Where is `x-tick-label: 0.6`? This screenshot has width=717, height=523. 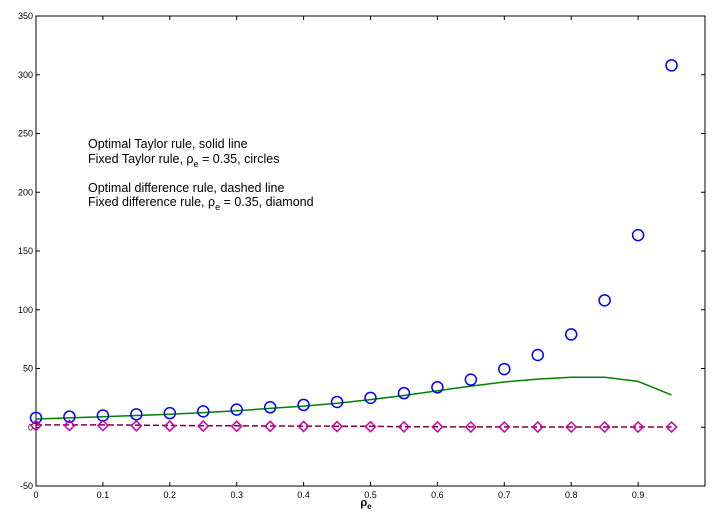
x-tick-label: 0.6 is located at coordinates (437, 495).